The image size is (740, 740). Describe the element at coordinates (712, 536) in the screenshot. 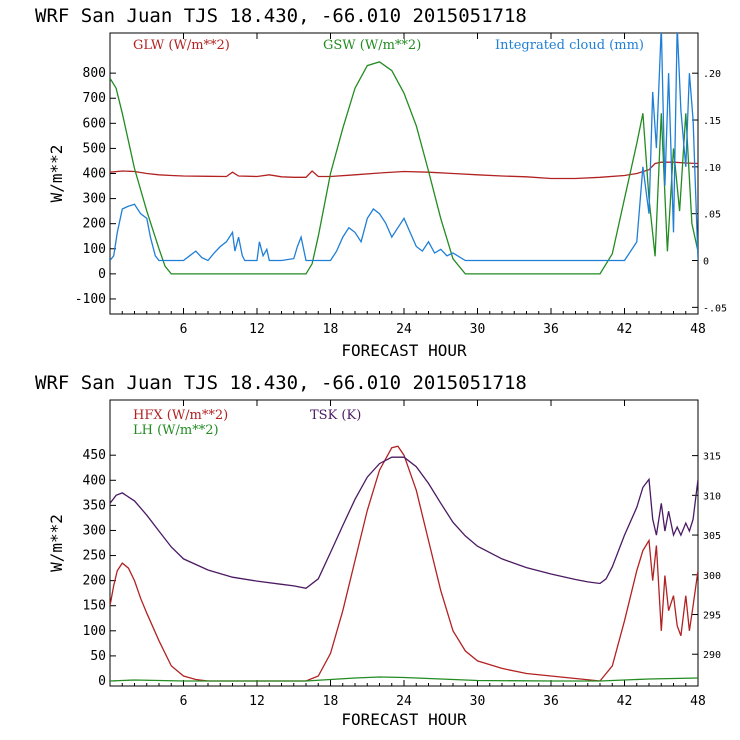

I see `y2-tick-label: 305` at that location.